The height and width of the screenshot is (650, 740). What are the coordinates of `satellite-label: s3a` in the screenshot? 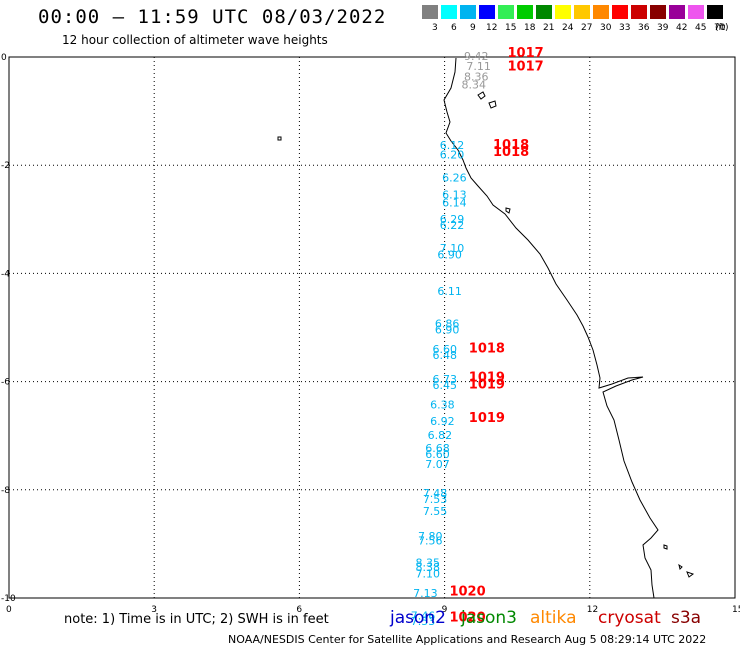 It's located at (686, 618).